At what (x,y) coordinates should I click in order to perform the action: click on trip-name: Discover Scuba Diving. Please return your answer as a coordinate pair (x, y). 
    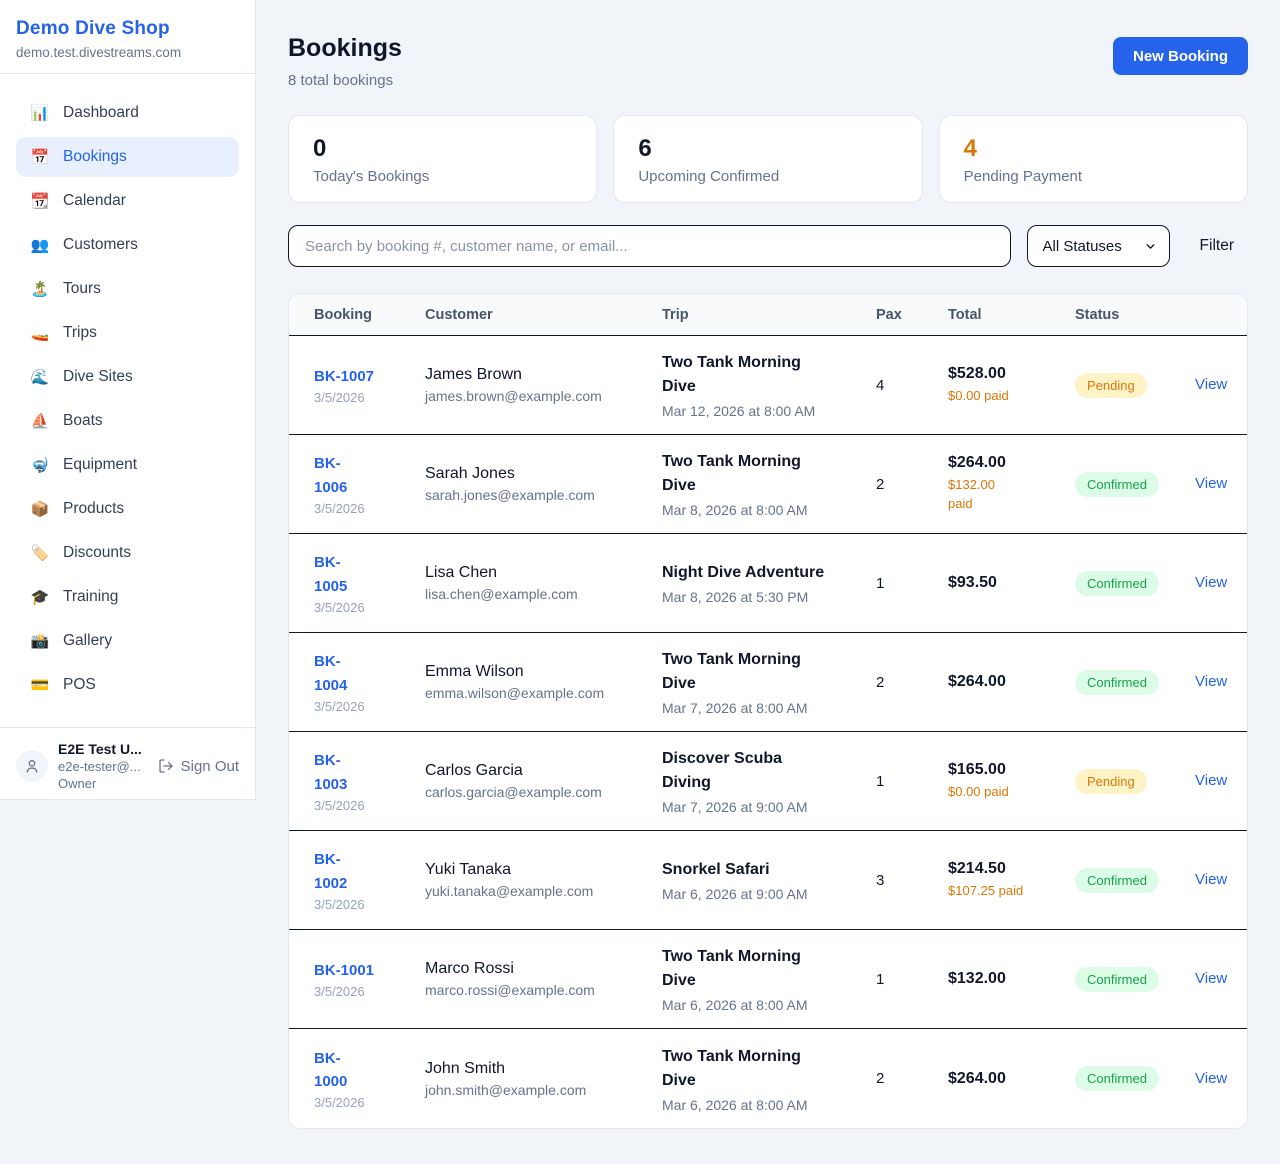
    Looking at the image, I should click on (722, 770).